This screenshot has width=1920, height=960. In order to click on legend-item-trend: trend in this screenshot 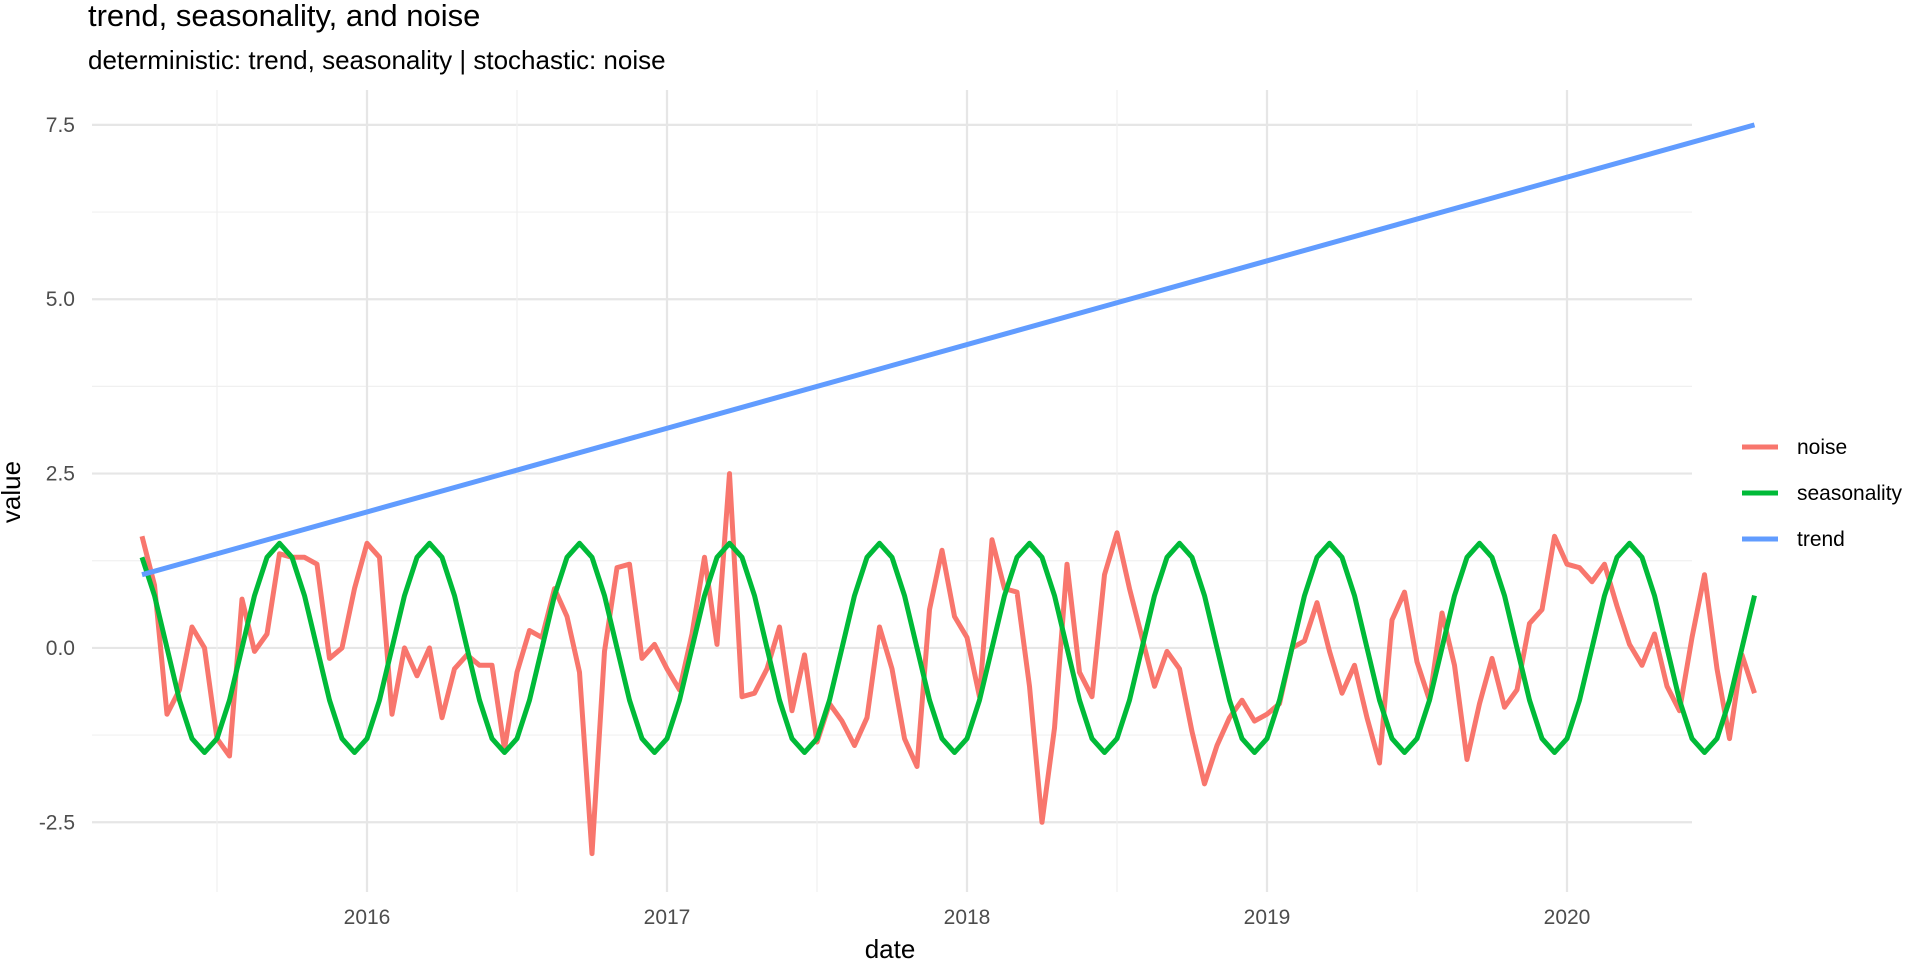, I will do `click(1793, 539)`.